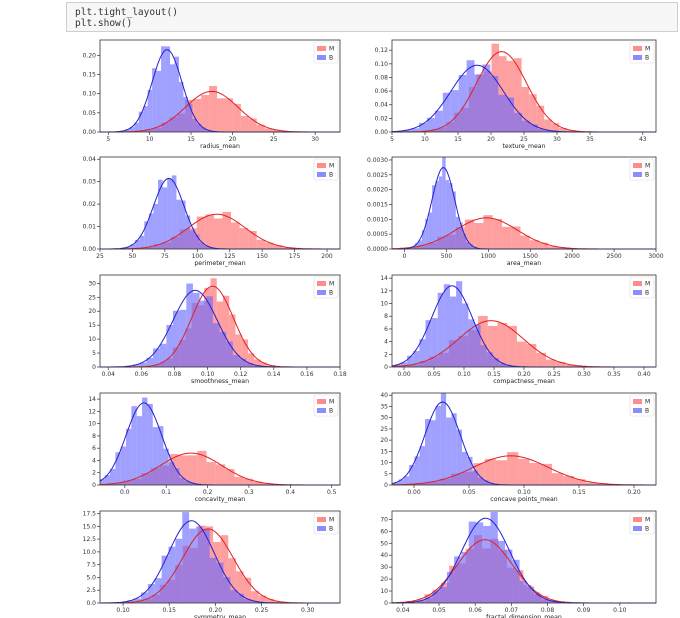 The width and height of the screenshot is (680, 618). I want to click on y-tick-label: 0.0, so click(91, 603).